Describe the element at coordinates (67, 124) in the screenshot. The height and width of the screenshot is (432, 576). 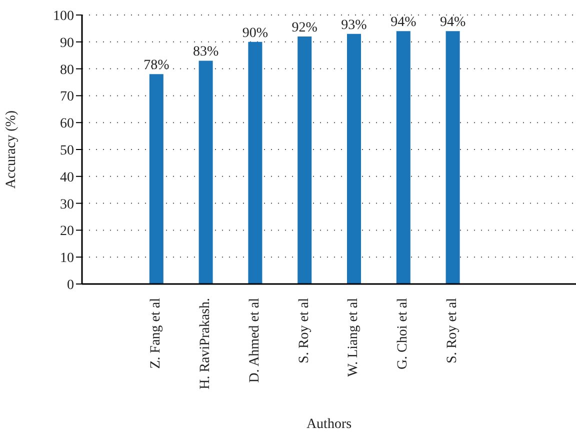
I see `y-tick-label: 60` at that location.